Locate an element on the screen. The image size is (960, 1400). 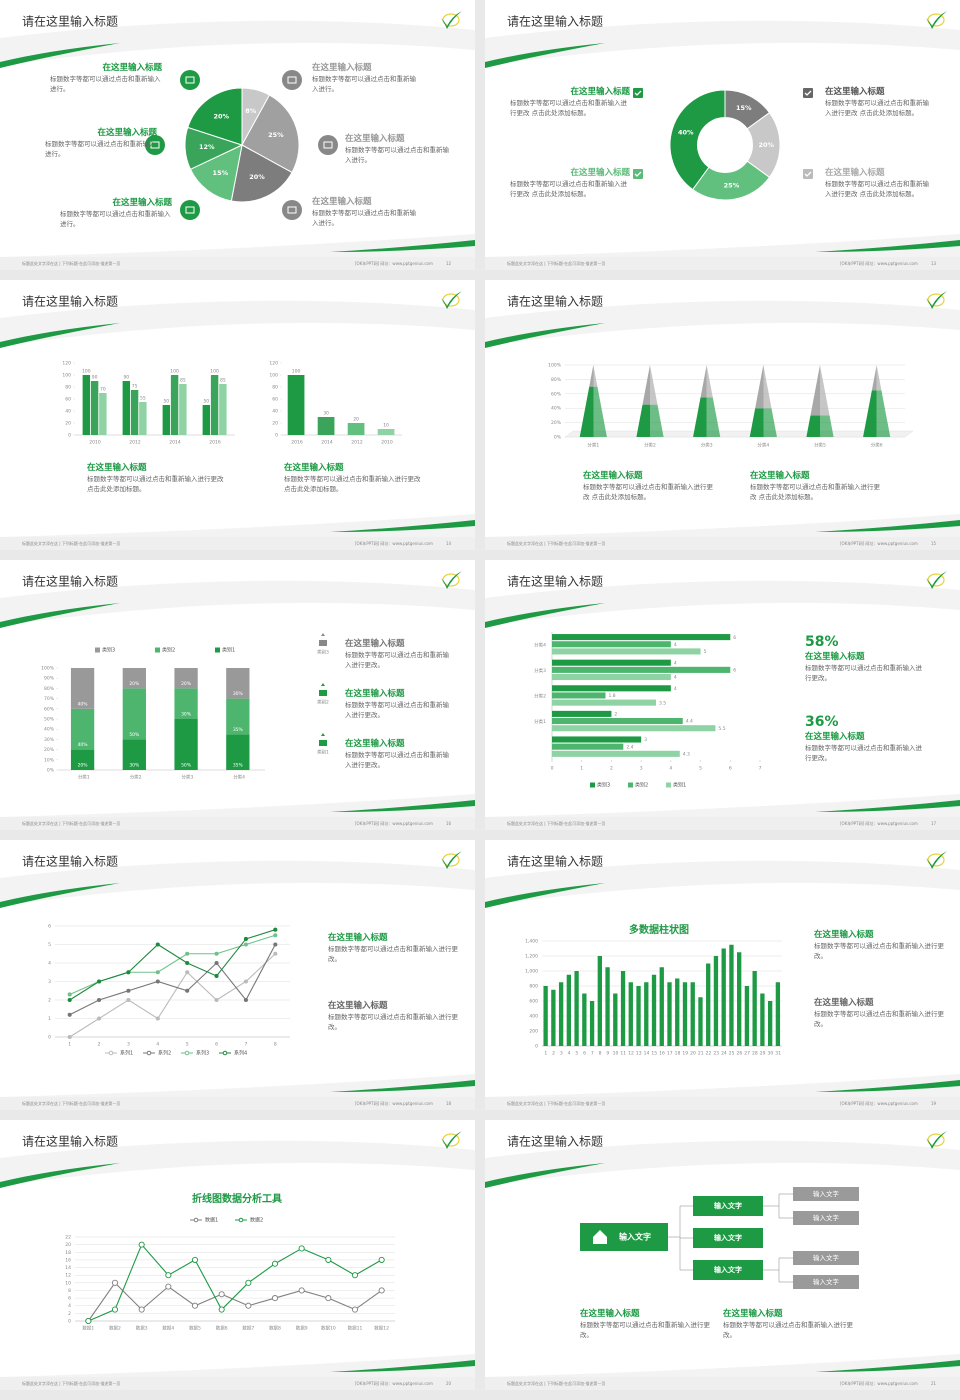
legend-label: 系列2 is located at coordinates (164, 1053).